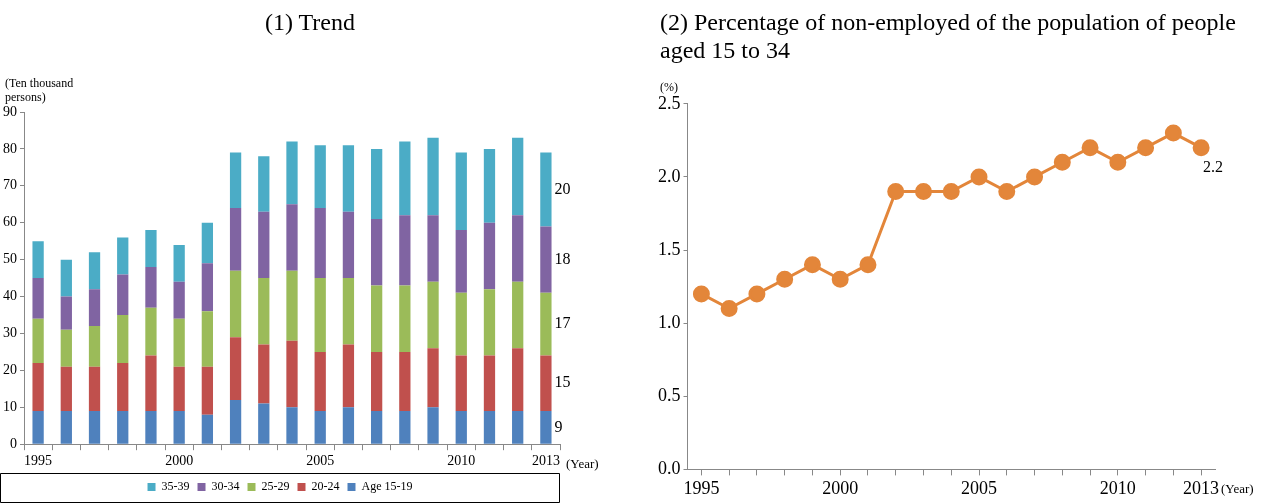  Describe the element at coordinates (10, 333) in the screenshot. I see `y-tick-label: 30` at that location.